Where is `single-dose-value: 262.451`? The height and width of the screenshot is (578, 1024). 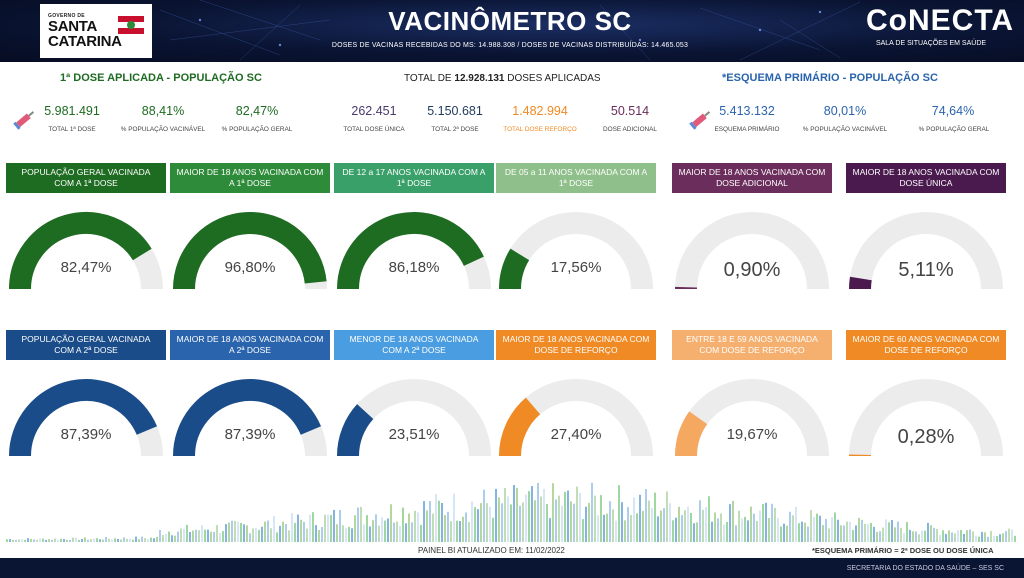 single-dose-value: 262.451 is located at coordinates (374, 111).